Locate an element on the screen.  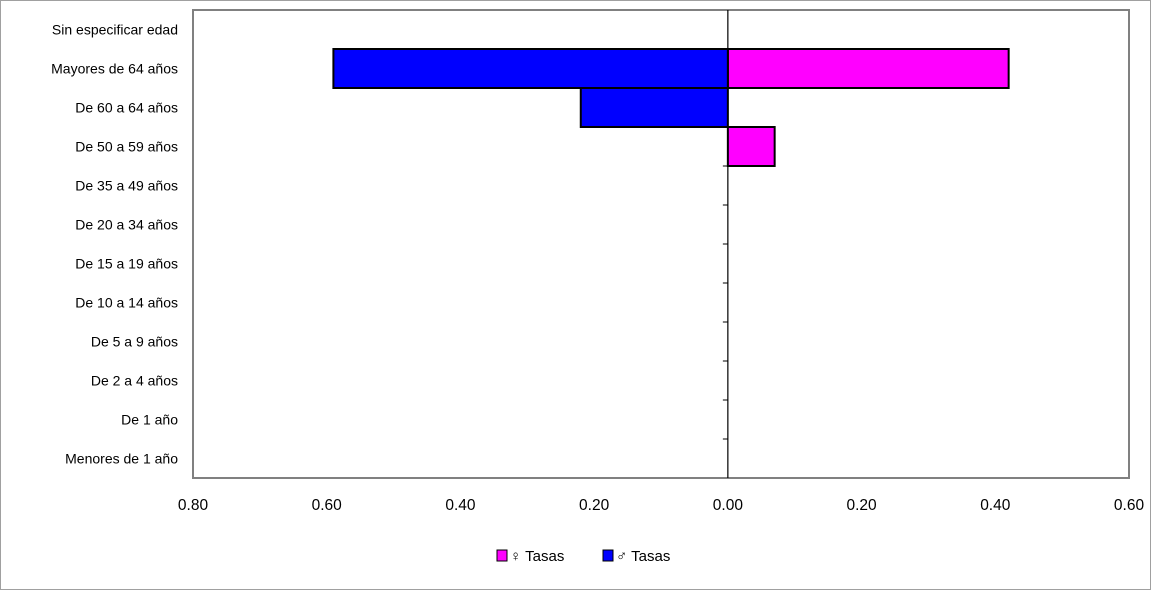
category-label: De 2 a 4 años is located at coordinates (134, 381).